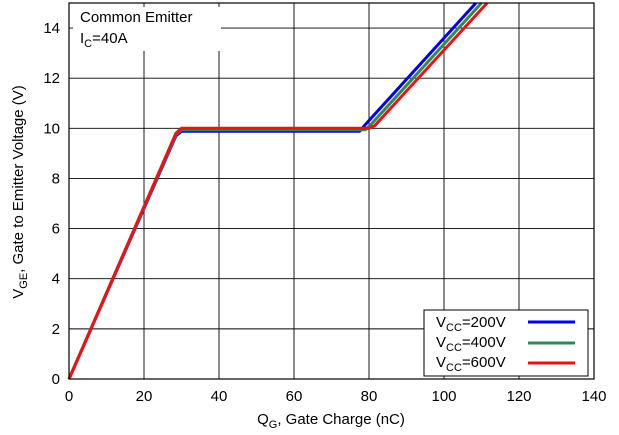  I want to click on y-tick-label: 12, so click(51, 78).